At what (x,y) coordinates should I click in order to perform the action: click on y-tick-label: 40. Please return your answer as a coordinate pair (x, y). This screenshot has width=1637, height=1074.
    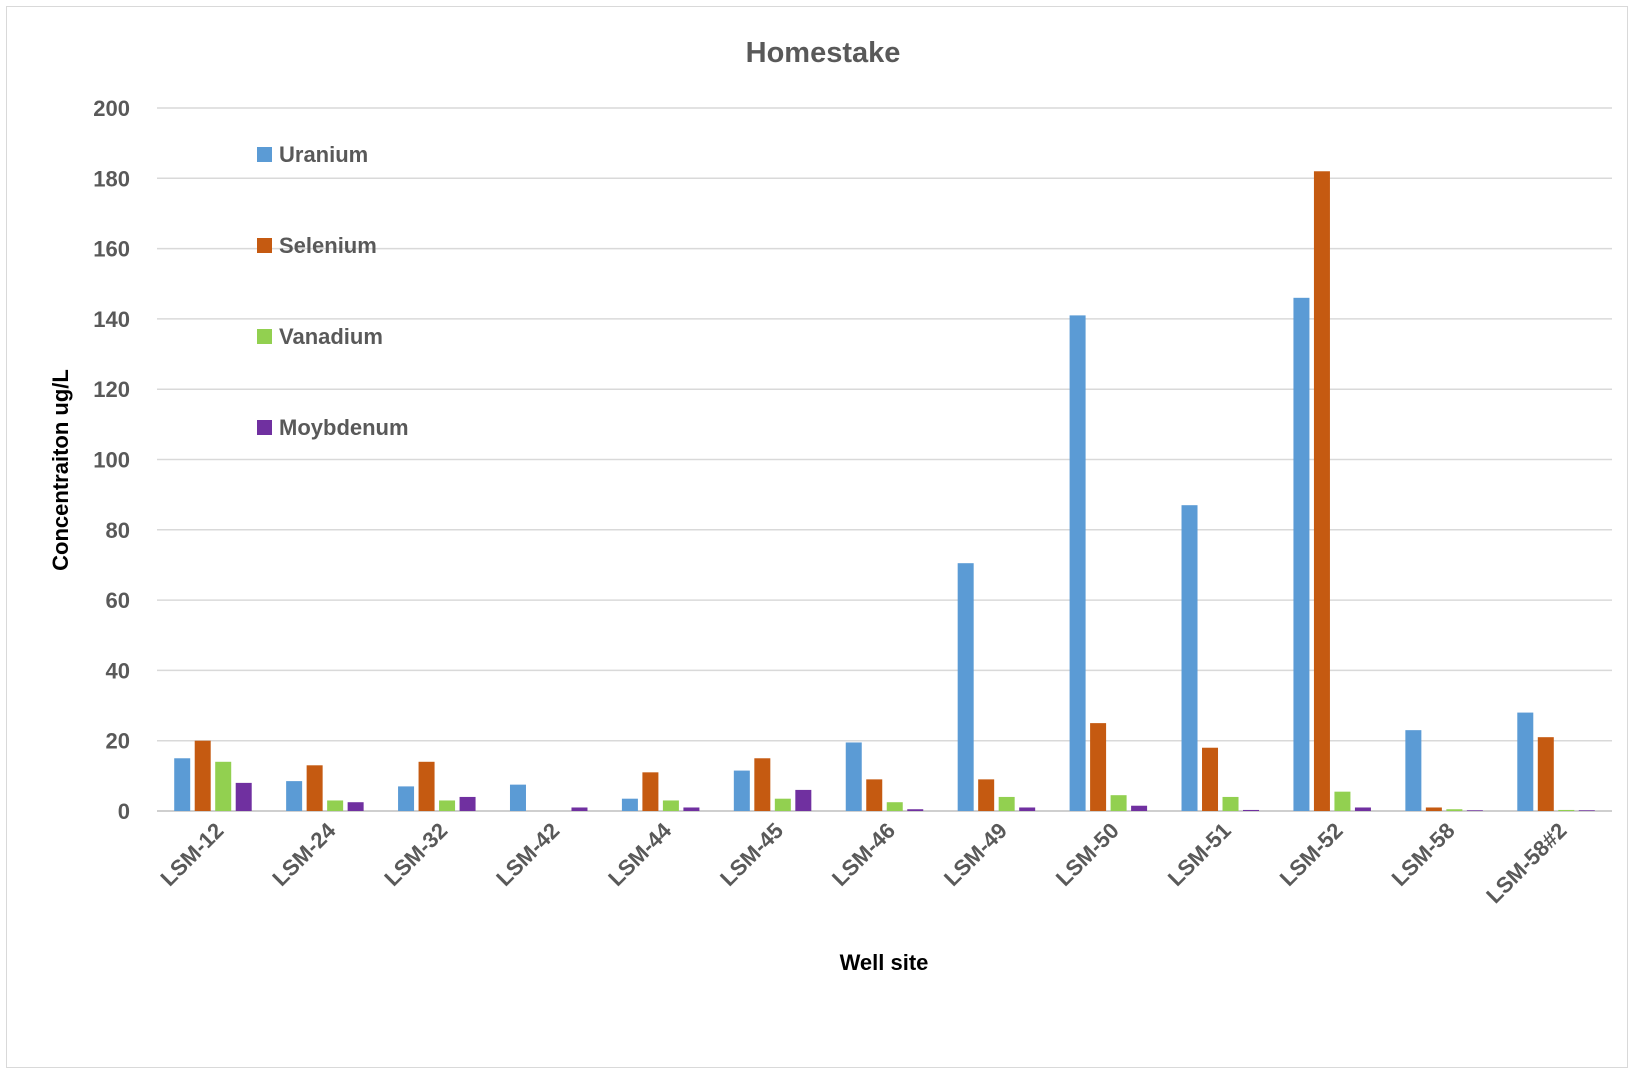
    Looking at the image, I should click on (118, 670).